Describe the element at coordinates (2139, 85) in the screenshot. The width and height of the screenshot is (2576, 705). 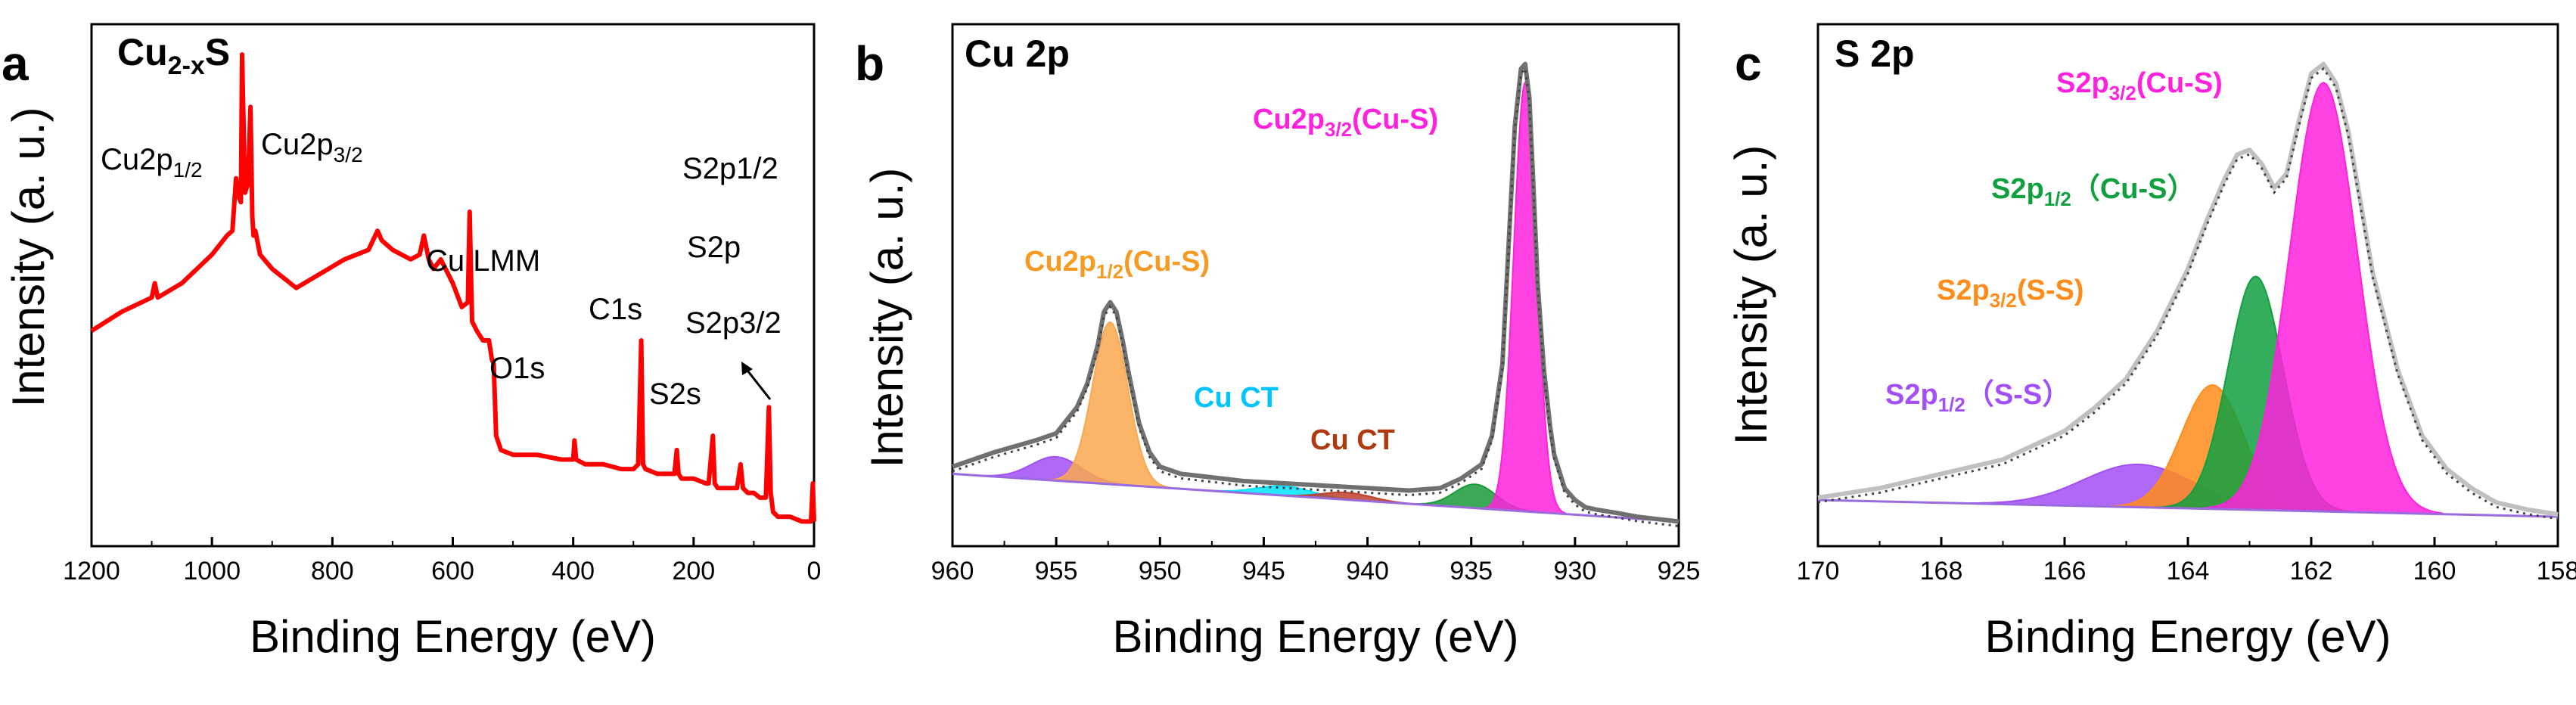
I see `label-c-s2p32-cus: S2p3/2(Cu-S)` at that location.